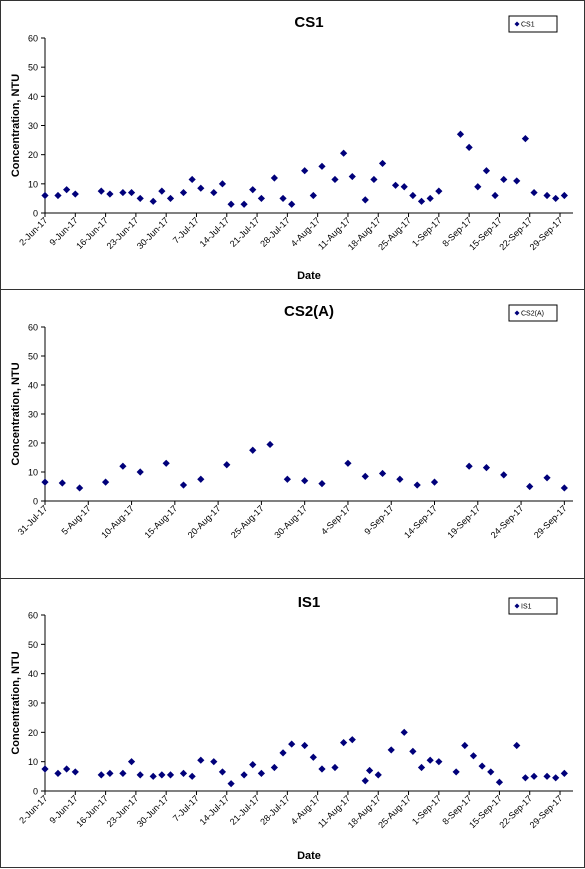  I want to click on x-tick-label: 16-Jun-17, so click(92, 233).